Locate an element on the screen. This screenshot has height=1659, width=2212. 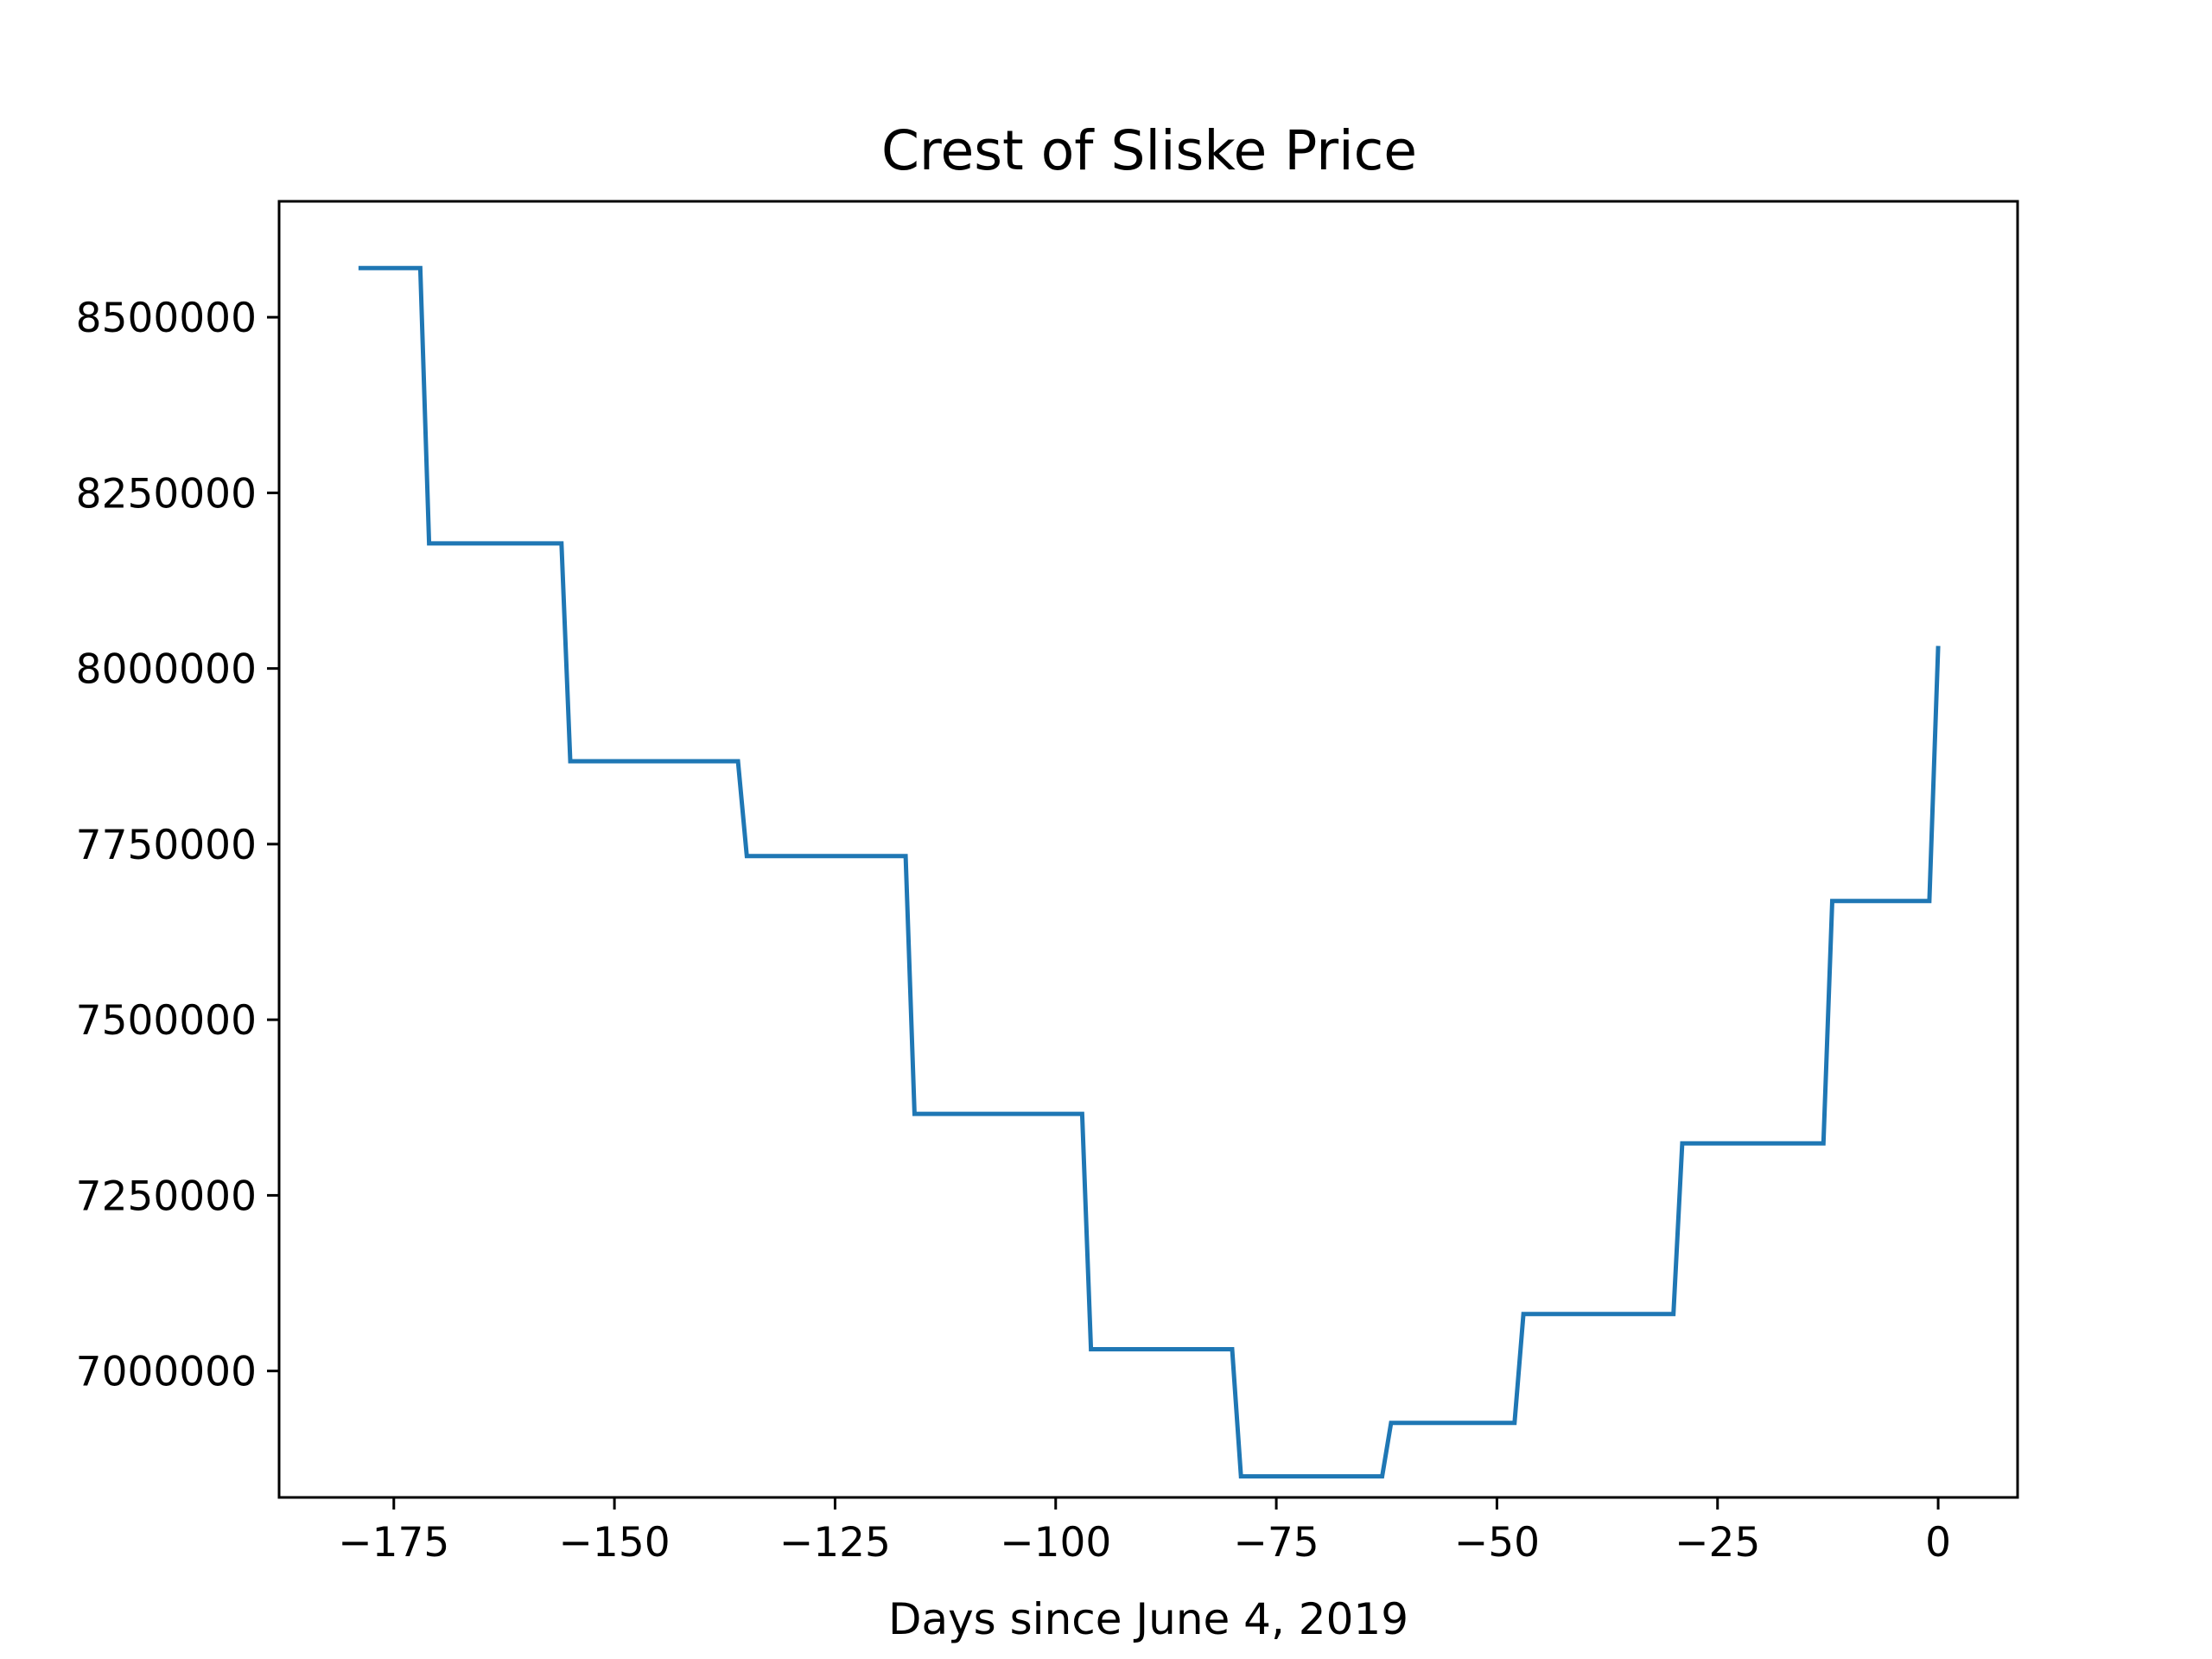
chart-title: Crest of Sliske Price is located at coordinates (1149, 150).